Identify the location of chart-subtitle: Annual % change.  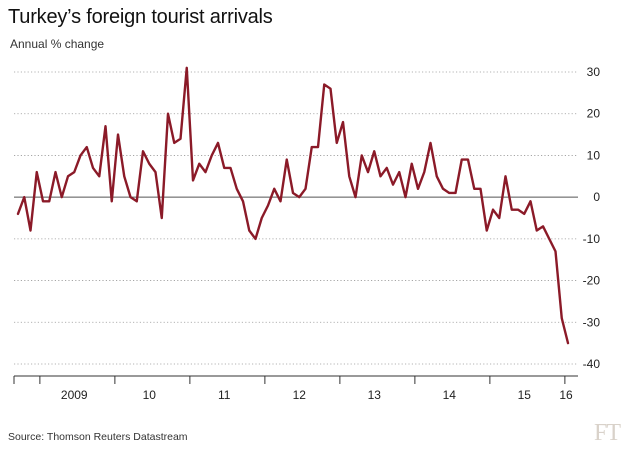
(57, 44).